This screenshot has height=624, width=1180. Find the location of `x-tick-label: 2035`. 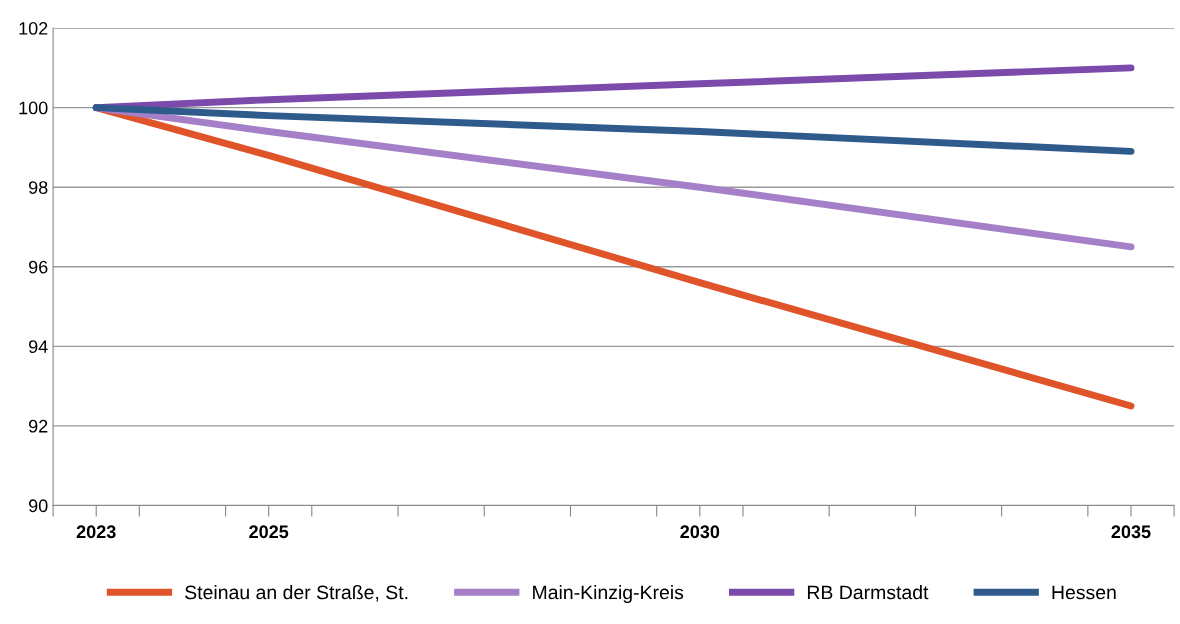

x-tick-label: 2035 is located at coordinates (1131, 532).